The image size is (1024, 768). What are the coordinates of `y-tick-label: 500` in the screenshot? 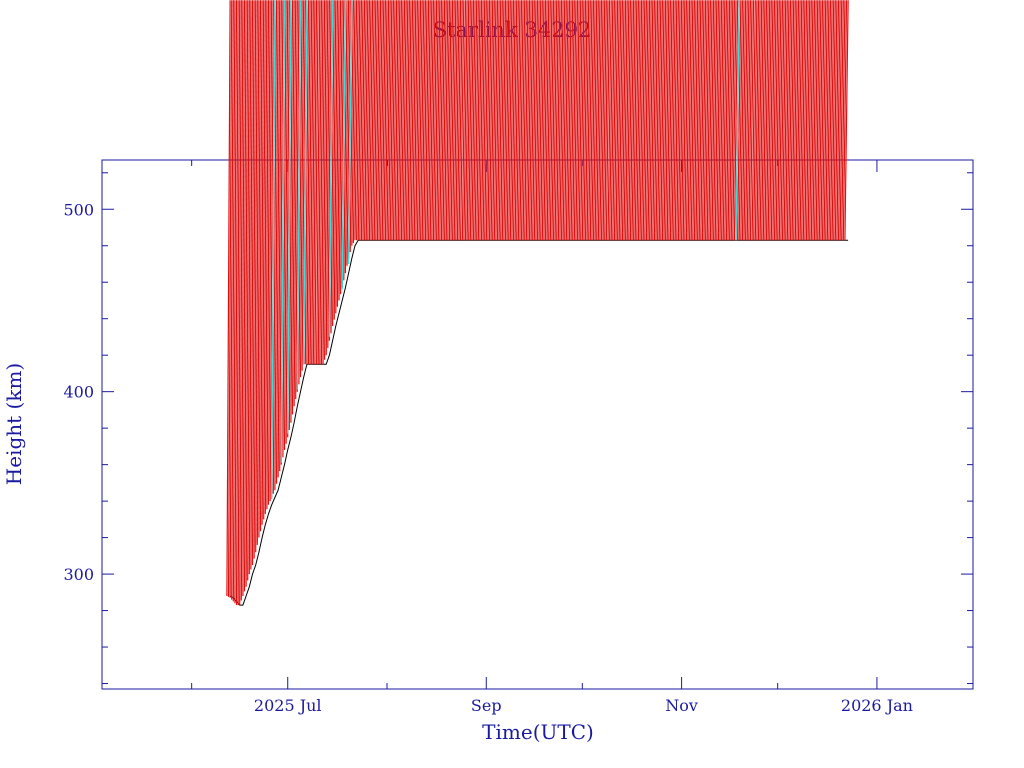 It's located at (78, 209).